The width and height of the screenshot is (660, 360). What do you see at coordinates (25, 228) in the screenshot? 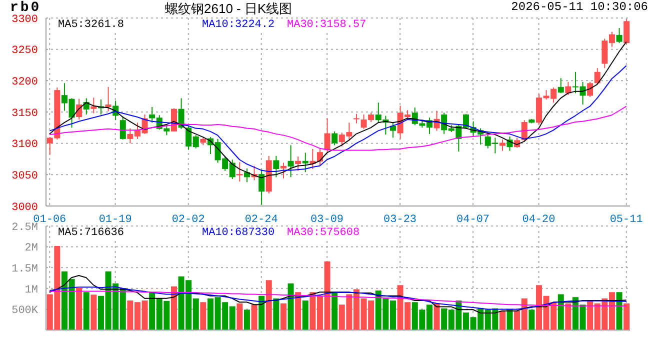
I see `y-tick-label: 2.5M` at bounding box center [25, 228].